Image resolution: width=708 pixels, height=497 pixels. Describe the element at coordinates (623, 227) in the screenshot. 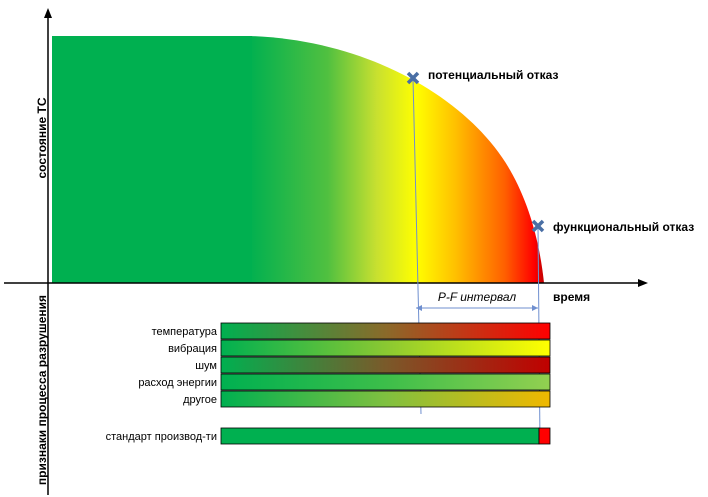

I see `functional-failure-label: функциональный отказ` at that location.